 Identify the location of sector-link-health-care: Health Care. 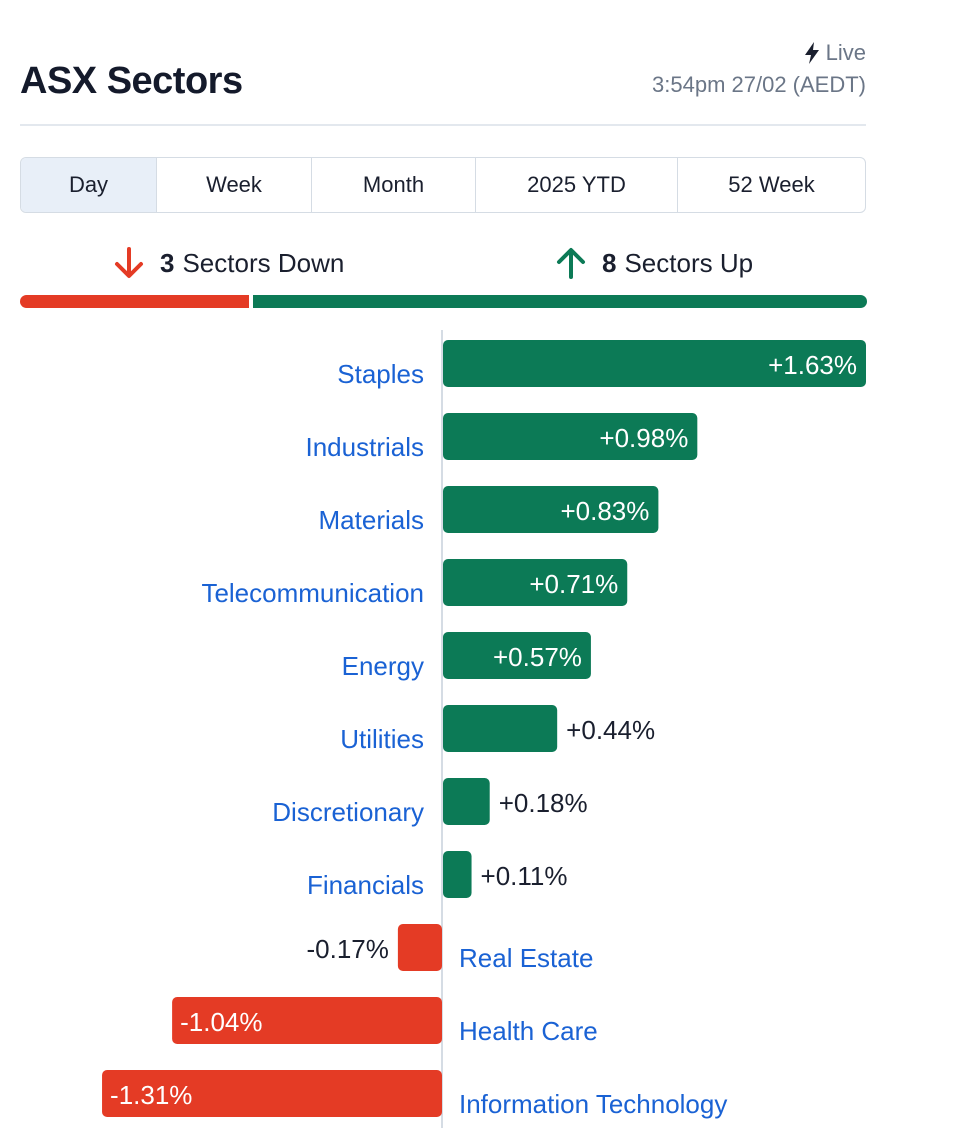
(528, 1031).